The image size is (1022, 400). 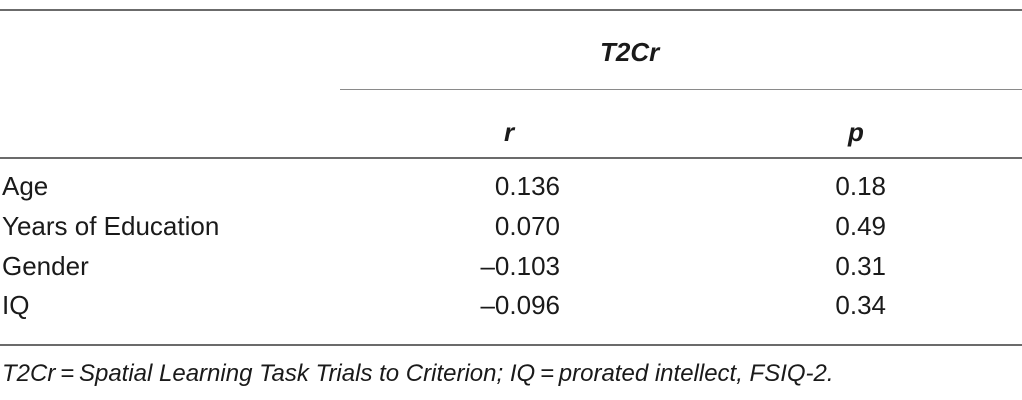 What do you see at coordinates (860, 266) in the screenshot?
I see `value-p: 0.31` at bounding box center [860, 266].